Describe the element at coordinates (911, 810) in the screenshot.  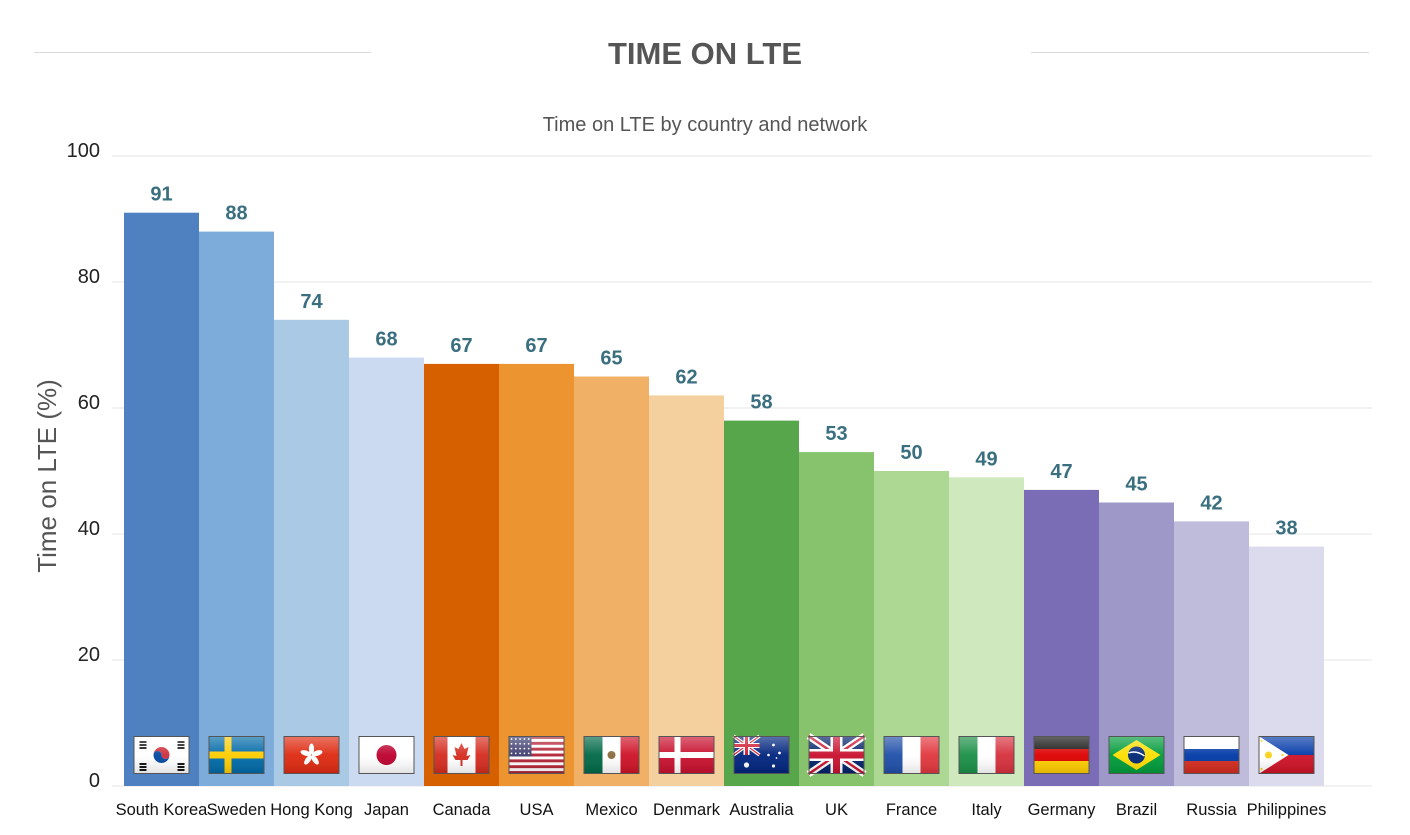
I see `x-tick-label: France` at that location.